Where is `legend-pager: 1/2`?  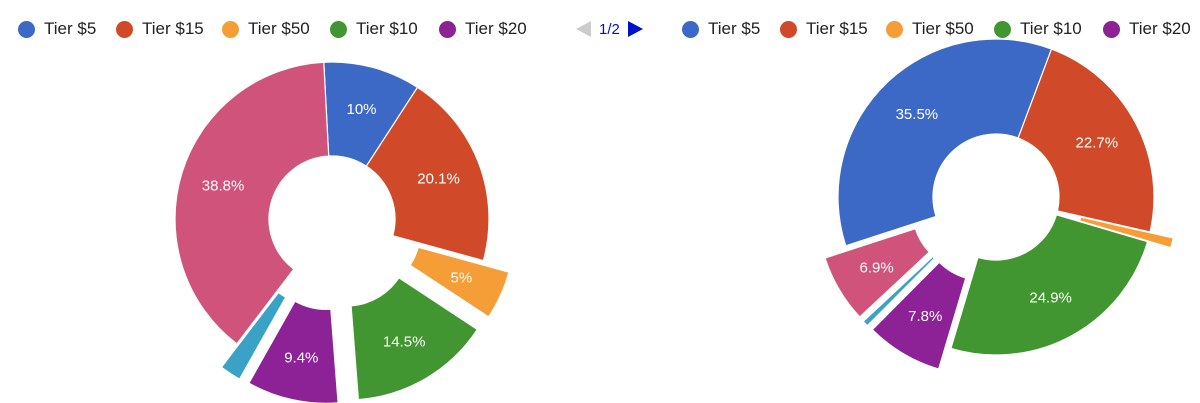
legend-pager: 1/2 is located at coordinates (609, 29).